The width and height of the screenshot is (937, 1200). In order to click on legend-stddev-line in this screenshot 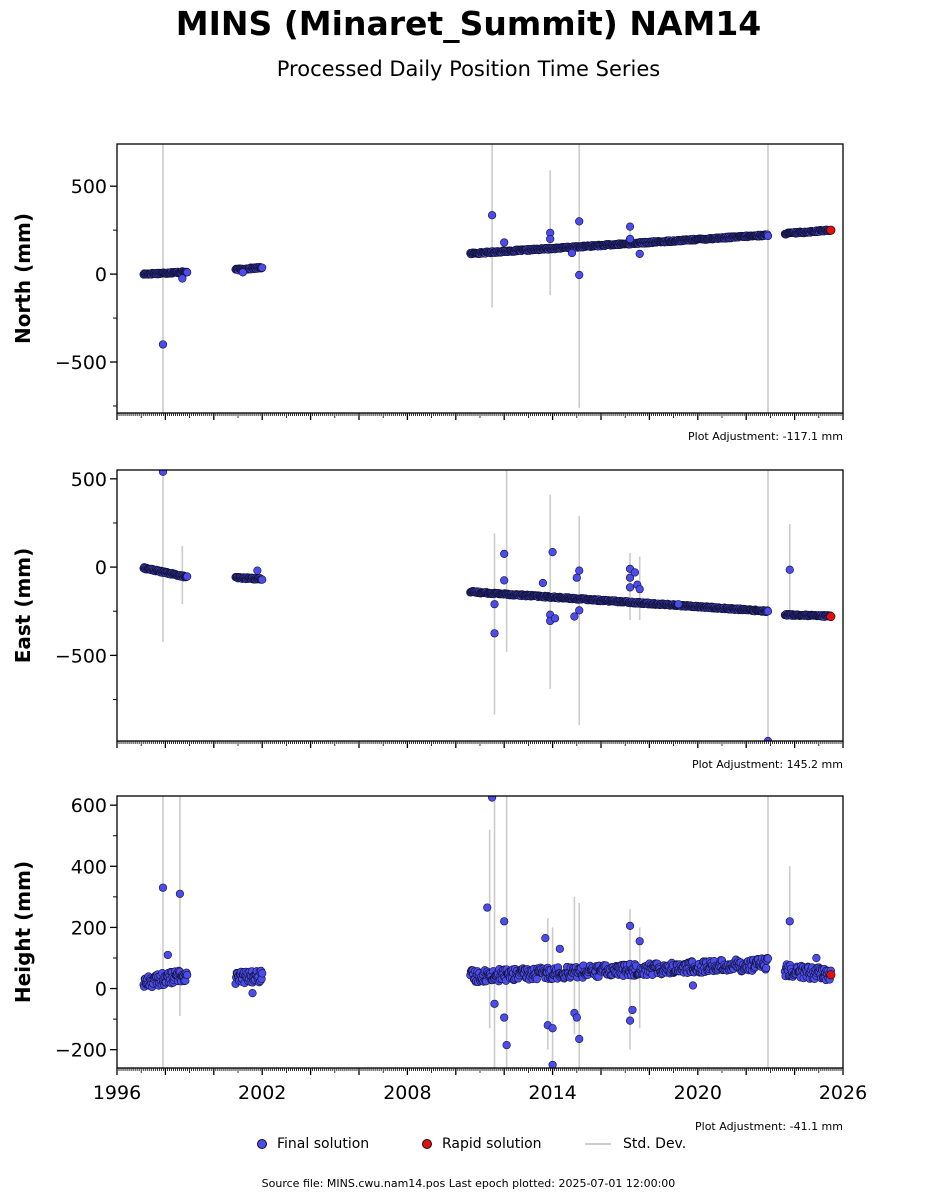, I will do `click(598, 1144)`.